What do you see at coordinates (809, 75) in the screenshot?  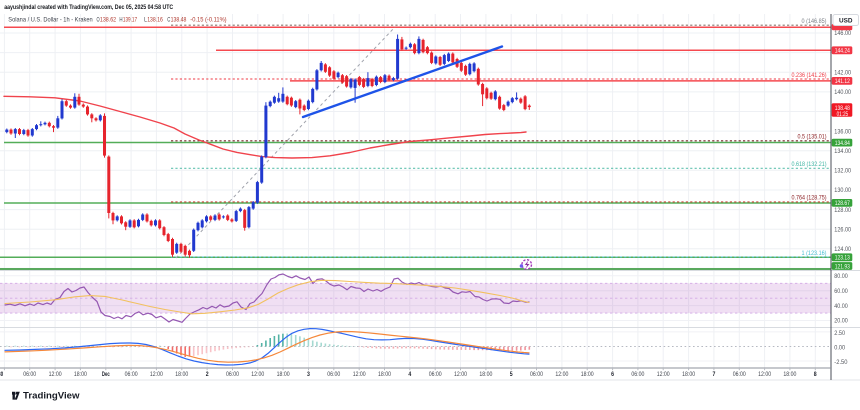 I see `svg-text: 0.236 (141.26)` at bounding box center [809, 75].